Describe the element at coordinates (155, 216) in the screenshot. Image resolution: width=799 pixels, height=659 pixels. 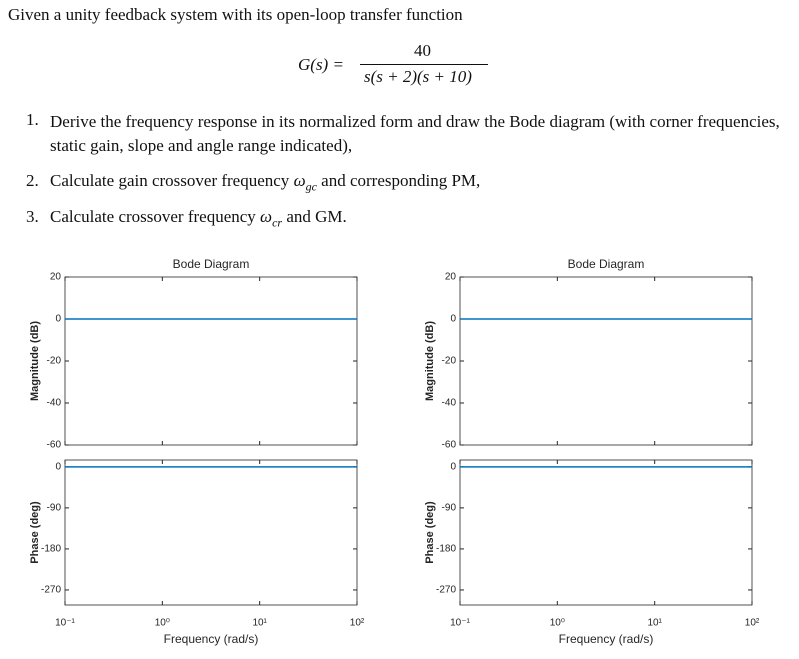
I see `text: Calculate crossover frequency` at that location.